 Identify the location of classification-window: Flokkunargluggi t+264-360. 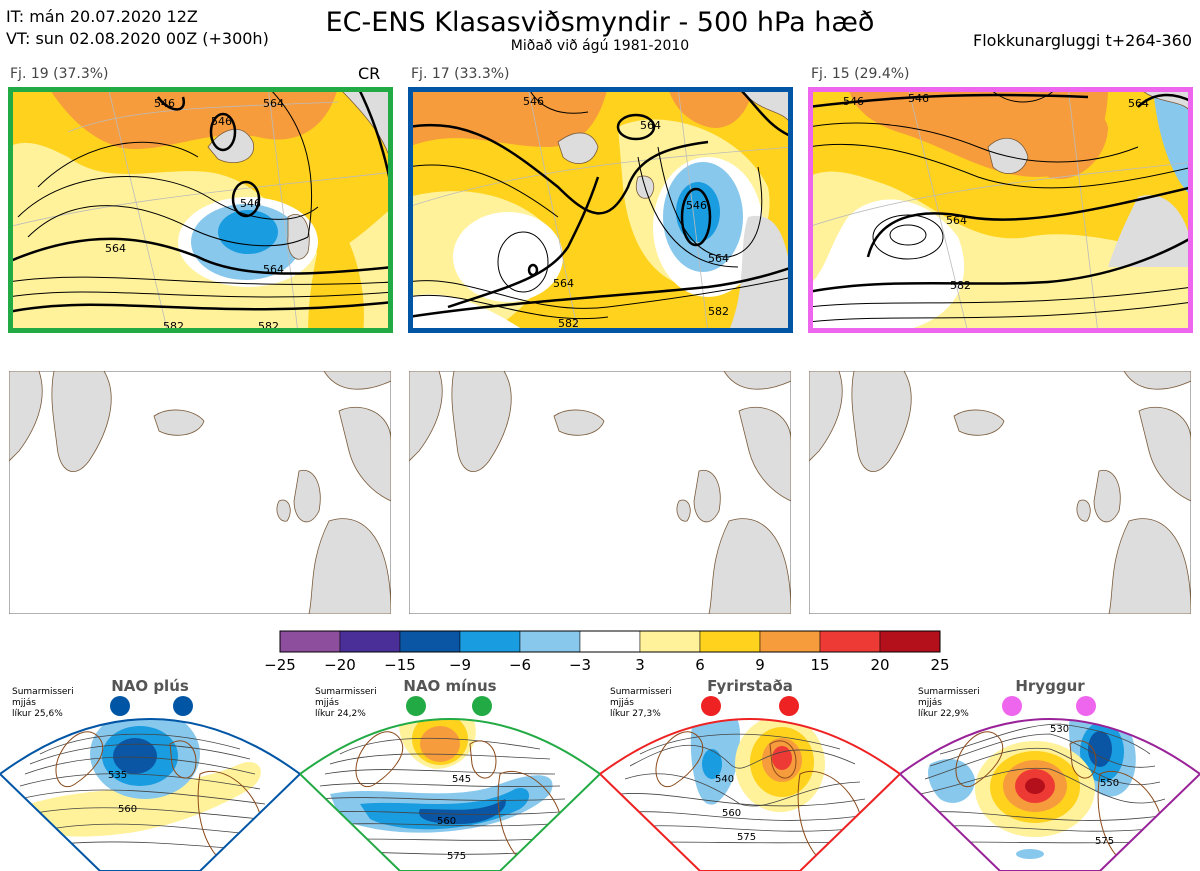
(1082, 40).